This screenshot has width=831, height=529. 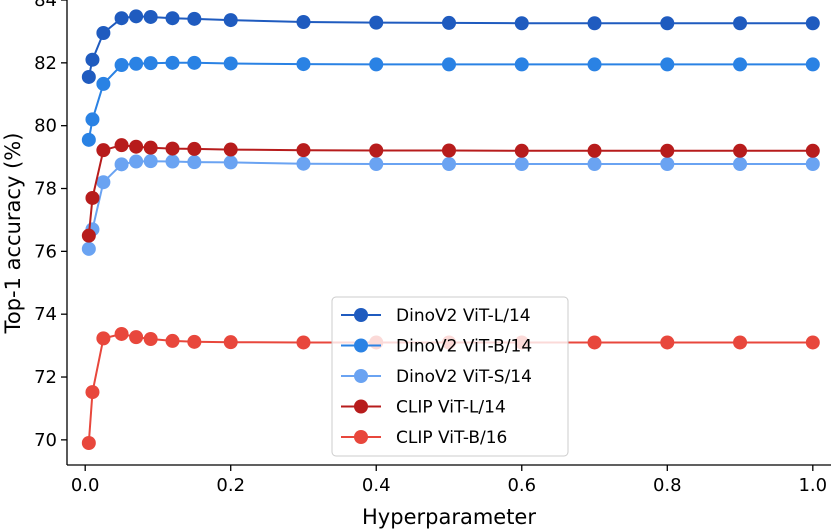 What do you see at coordinates (45, 5) in the screenshot?
I see `y-tick-label: 84` at bounding box center [45, 5].